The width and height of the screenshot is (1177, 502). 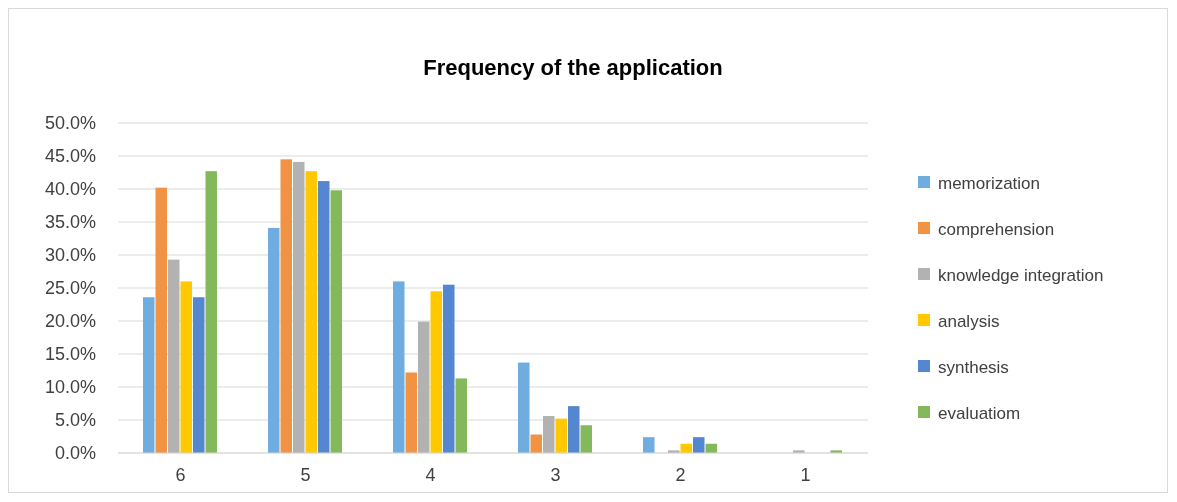 What do you see at coordinates (70, 222) in the screenshot?
I see `y-tick-label: 35.0%` at bounding box center [70, 222].